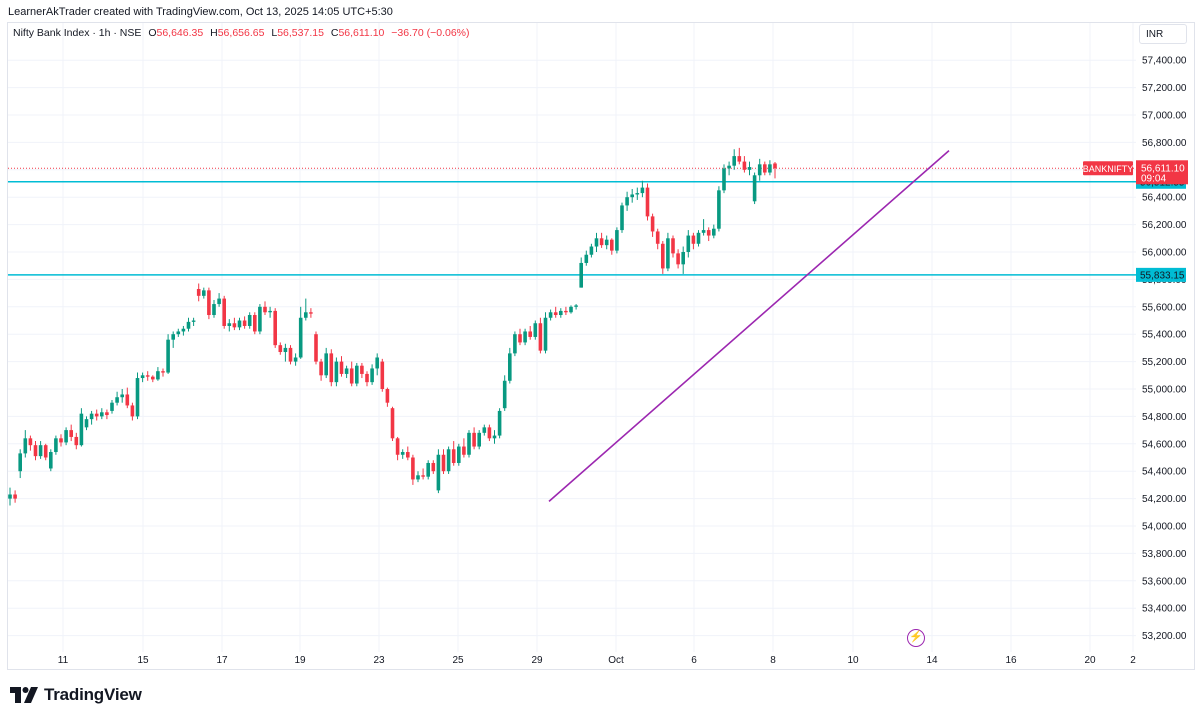 The width and height of the screenshot is (1200, 718). I want to click on tradingview-logo: TradingView, so click(76, 695).